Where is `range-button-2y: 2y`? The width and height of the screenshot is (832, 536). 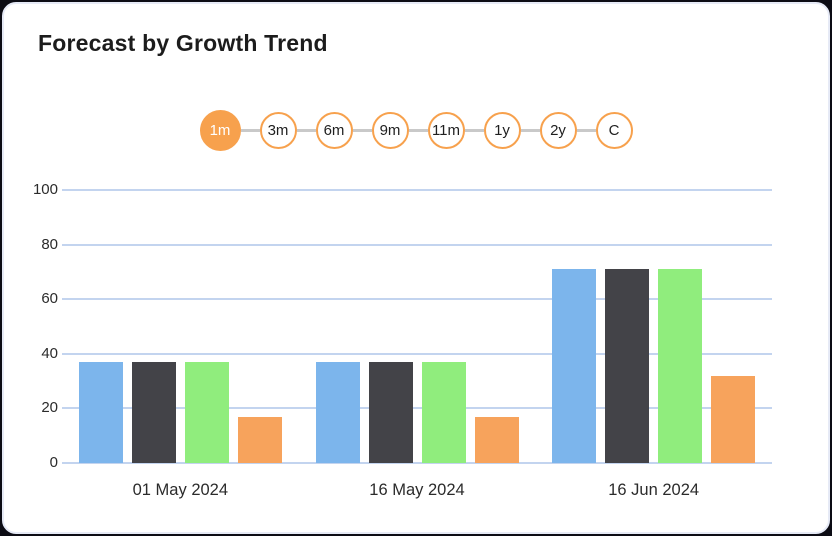
range-button-2y: 2y is located at coordinates (558, 130).